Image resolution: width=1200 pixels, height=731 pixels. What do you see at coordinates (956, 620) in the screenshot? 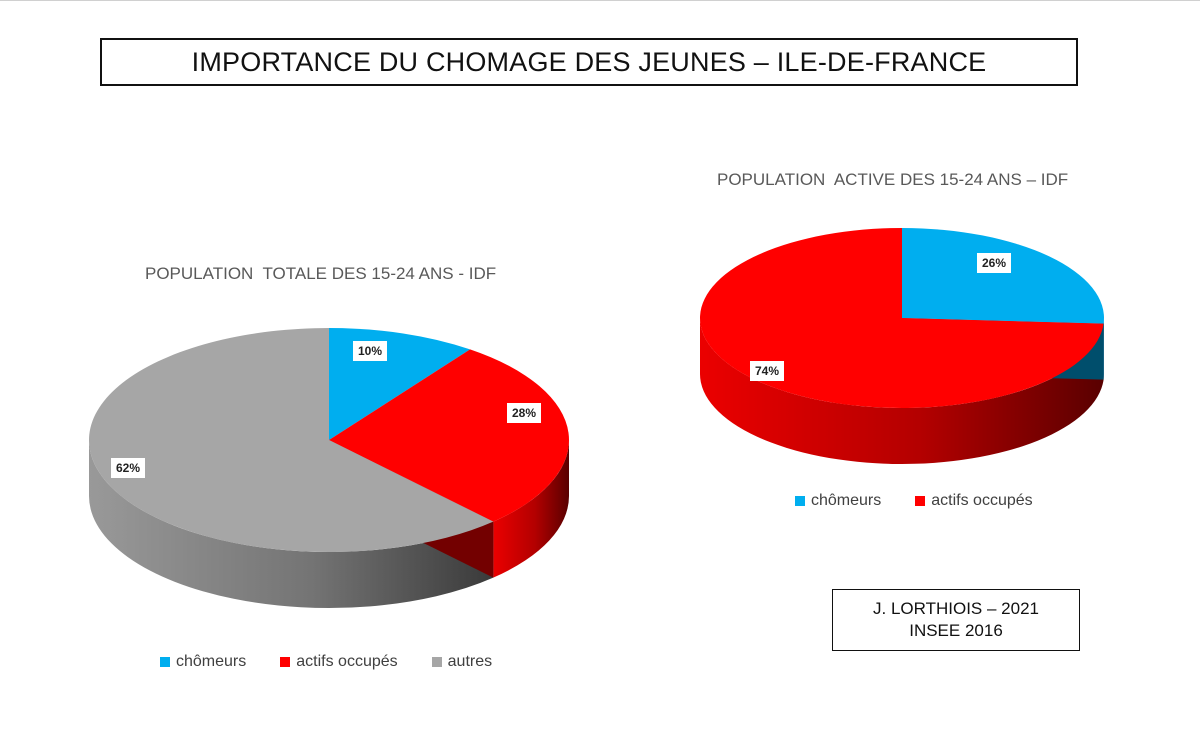
I see `credit-box: J. LORTHIOIS – 2021 INSEE 2016` at bounding box center [956, 620].